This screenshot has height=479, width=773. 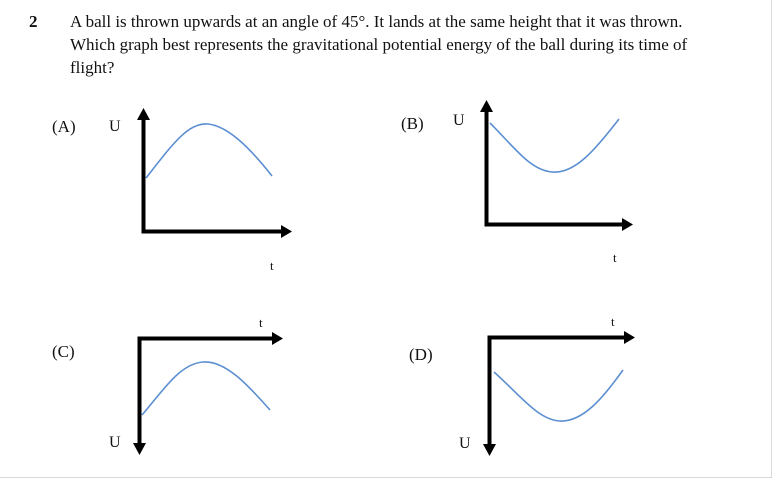 What do you see at coordinates (489, 450) in the screenshot?
I see `option-d-y-arrow-icon` at bounding box center [489, 450].